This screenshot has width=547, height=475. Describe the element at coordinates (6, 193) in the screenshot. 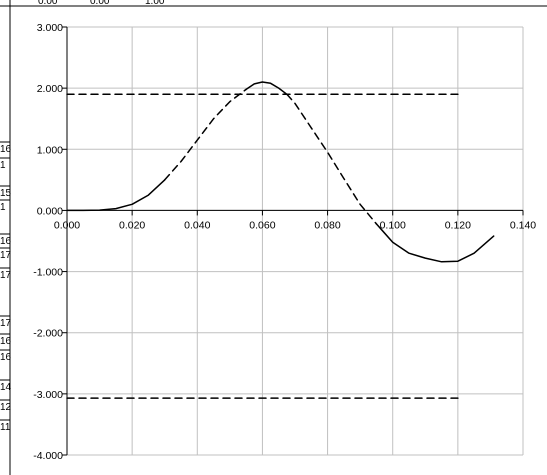

I see `sheet-row-fragment: 15` at that location.